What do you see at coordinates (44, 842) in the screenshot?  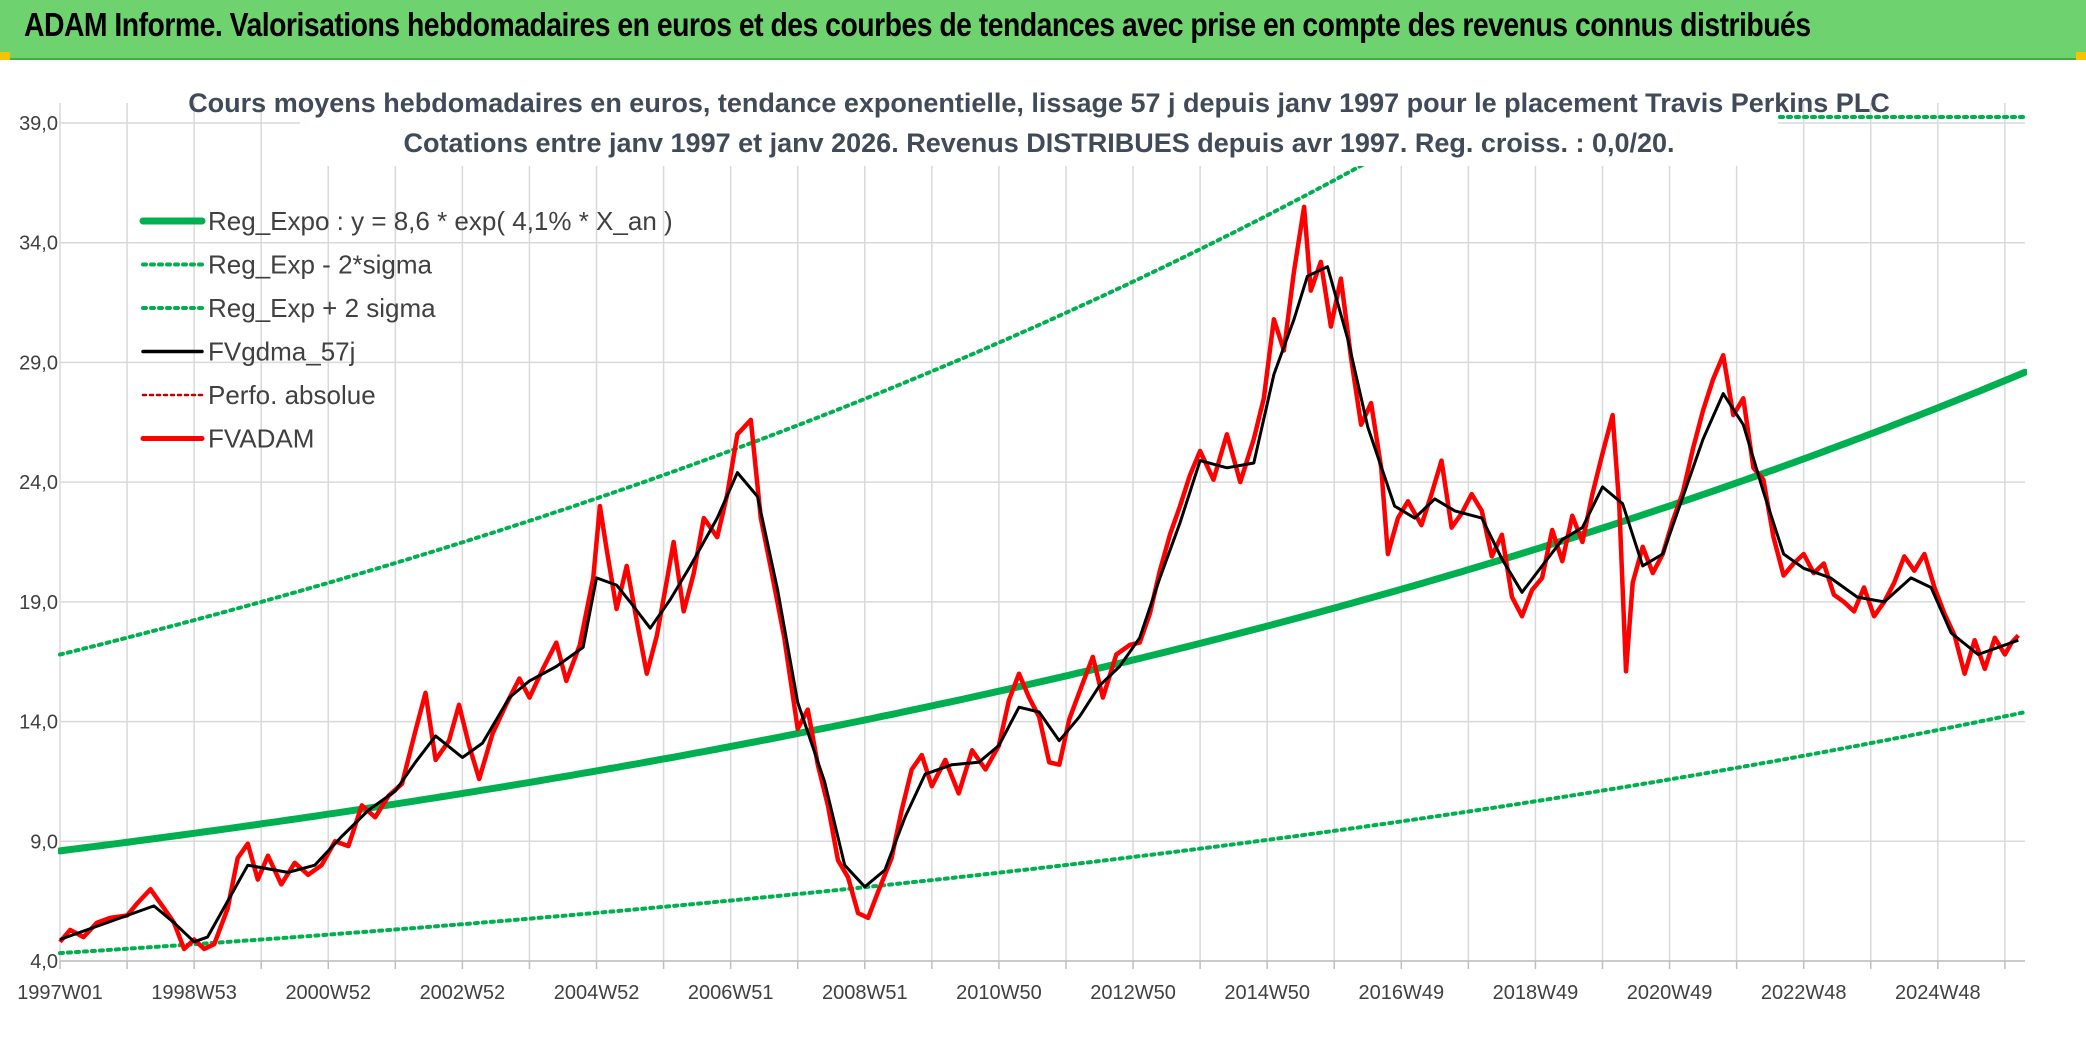 I see `y-tick-label: 9,0` at bounding box center [44, 842].